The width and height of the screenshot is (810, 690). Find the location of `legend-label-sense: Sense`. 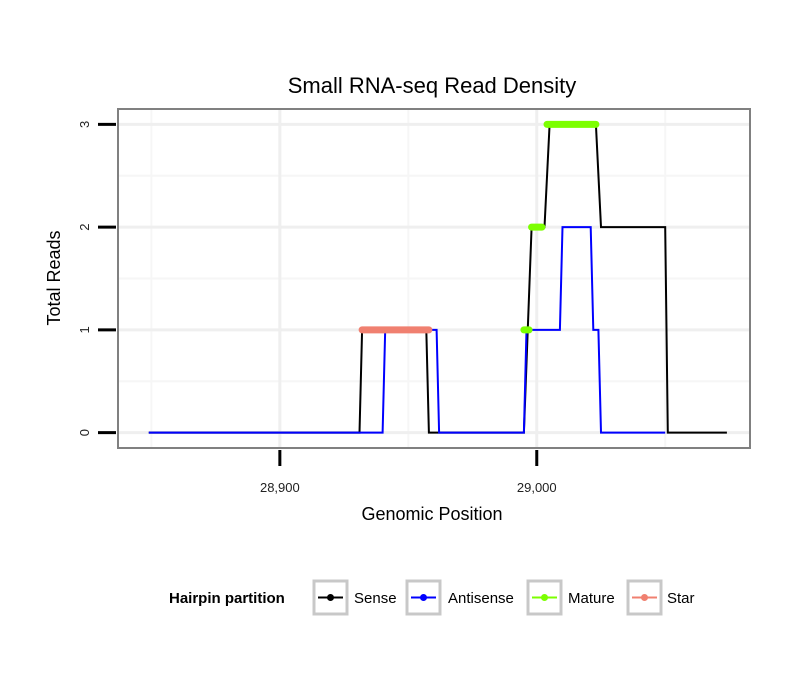

legend-label-sense: Sense is located at coordinates (375, 598).